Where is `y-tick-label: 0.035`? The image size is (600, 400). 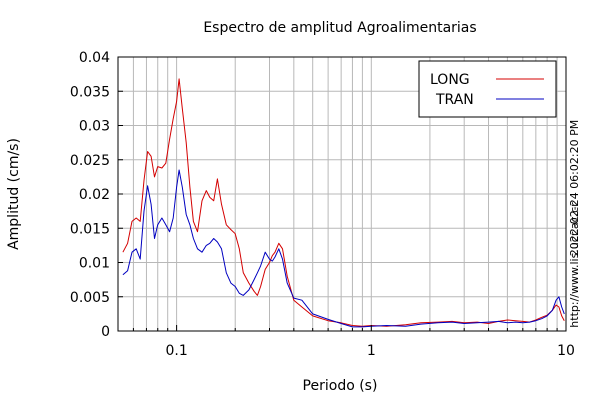
y-tick-label: 0.035 is located at coordinates (90, 92).